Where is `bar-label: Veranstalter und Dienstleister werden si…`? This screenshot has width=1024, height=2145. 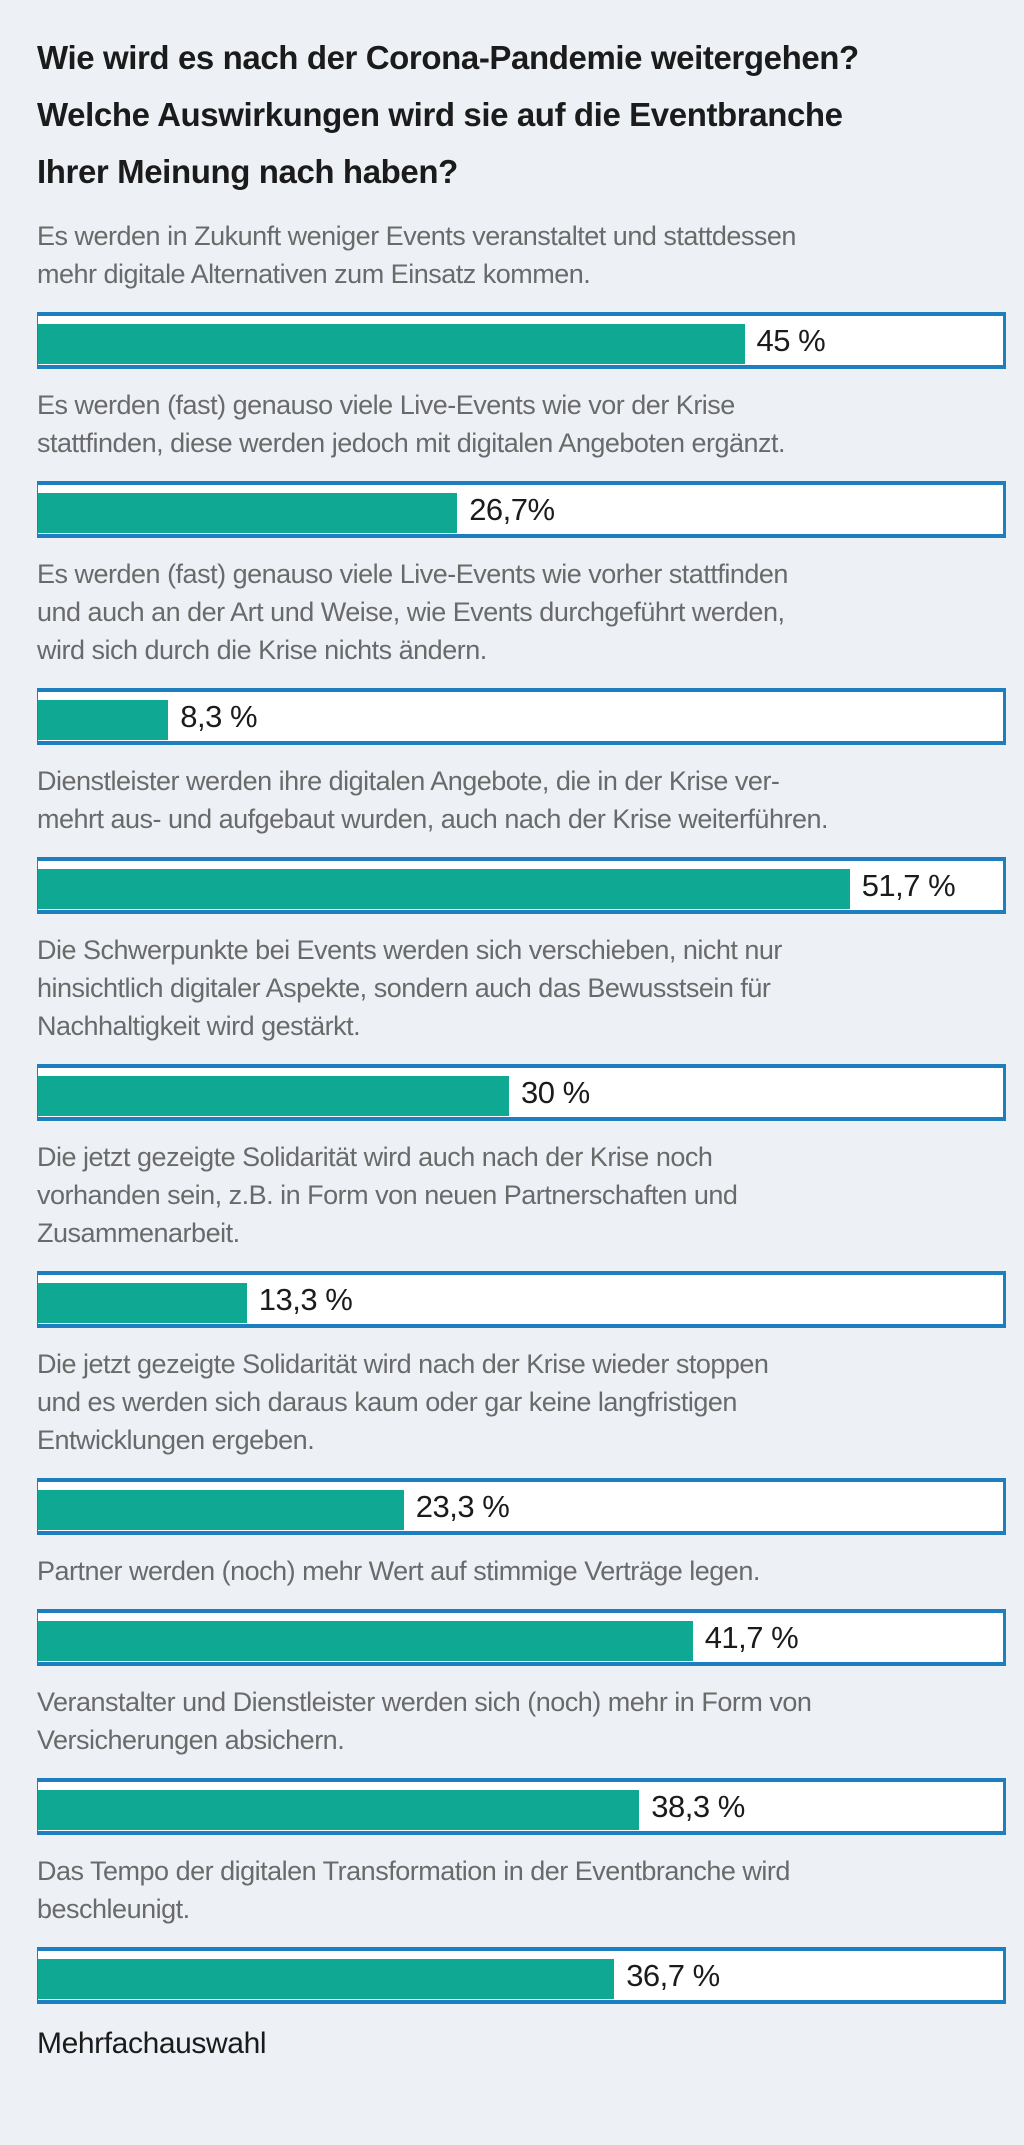 bar-label: Veranstalter und Dienstleister werden si… is located at coordinates (521, 1721).